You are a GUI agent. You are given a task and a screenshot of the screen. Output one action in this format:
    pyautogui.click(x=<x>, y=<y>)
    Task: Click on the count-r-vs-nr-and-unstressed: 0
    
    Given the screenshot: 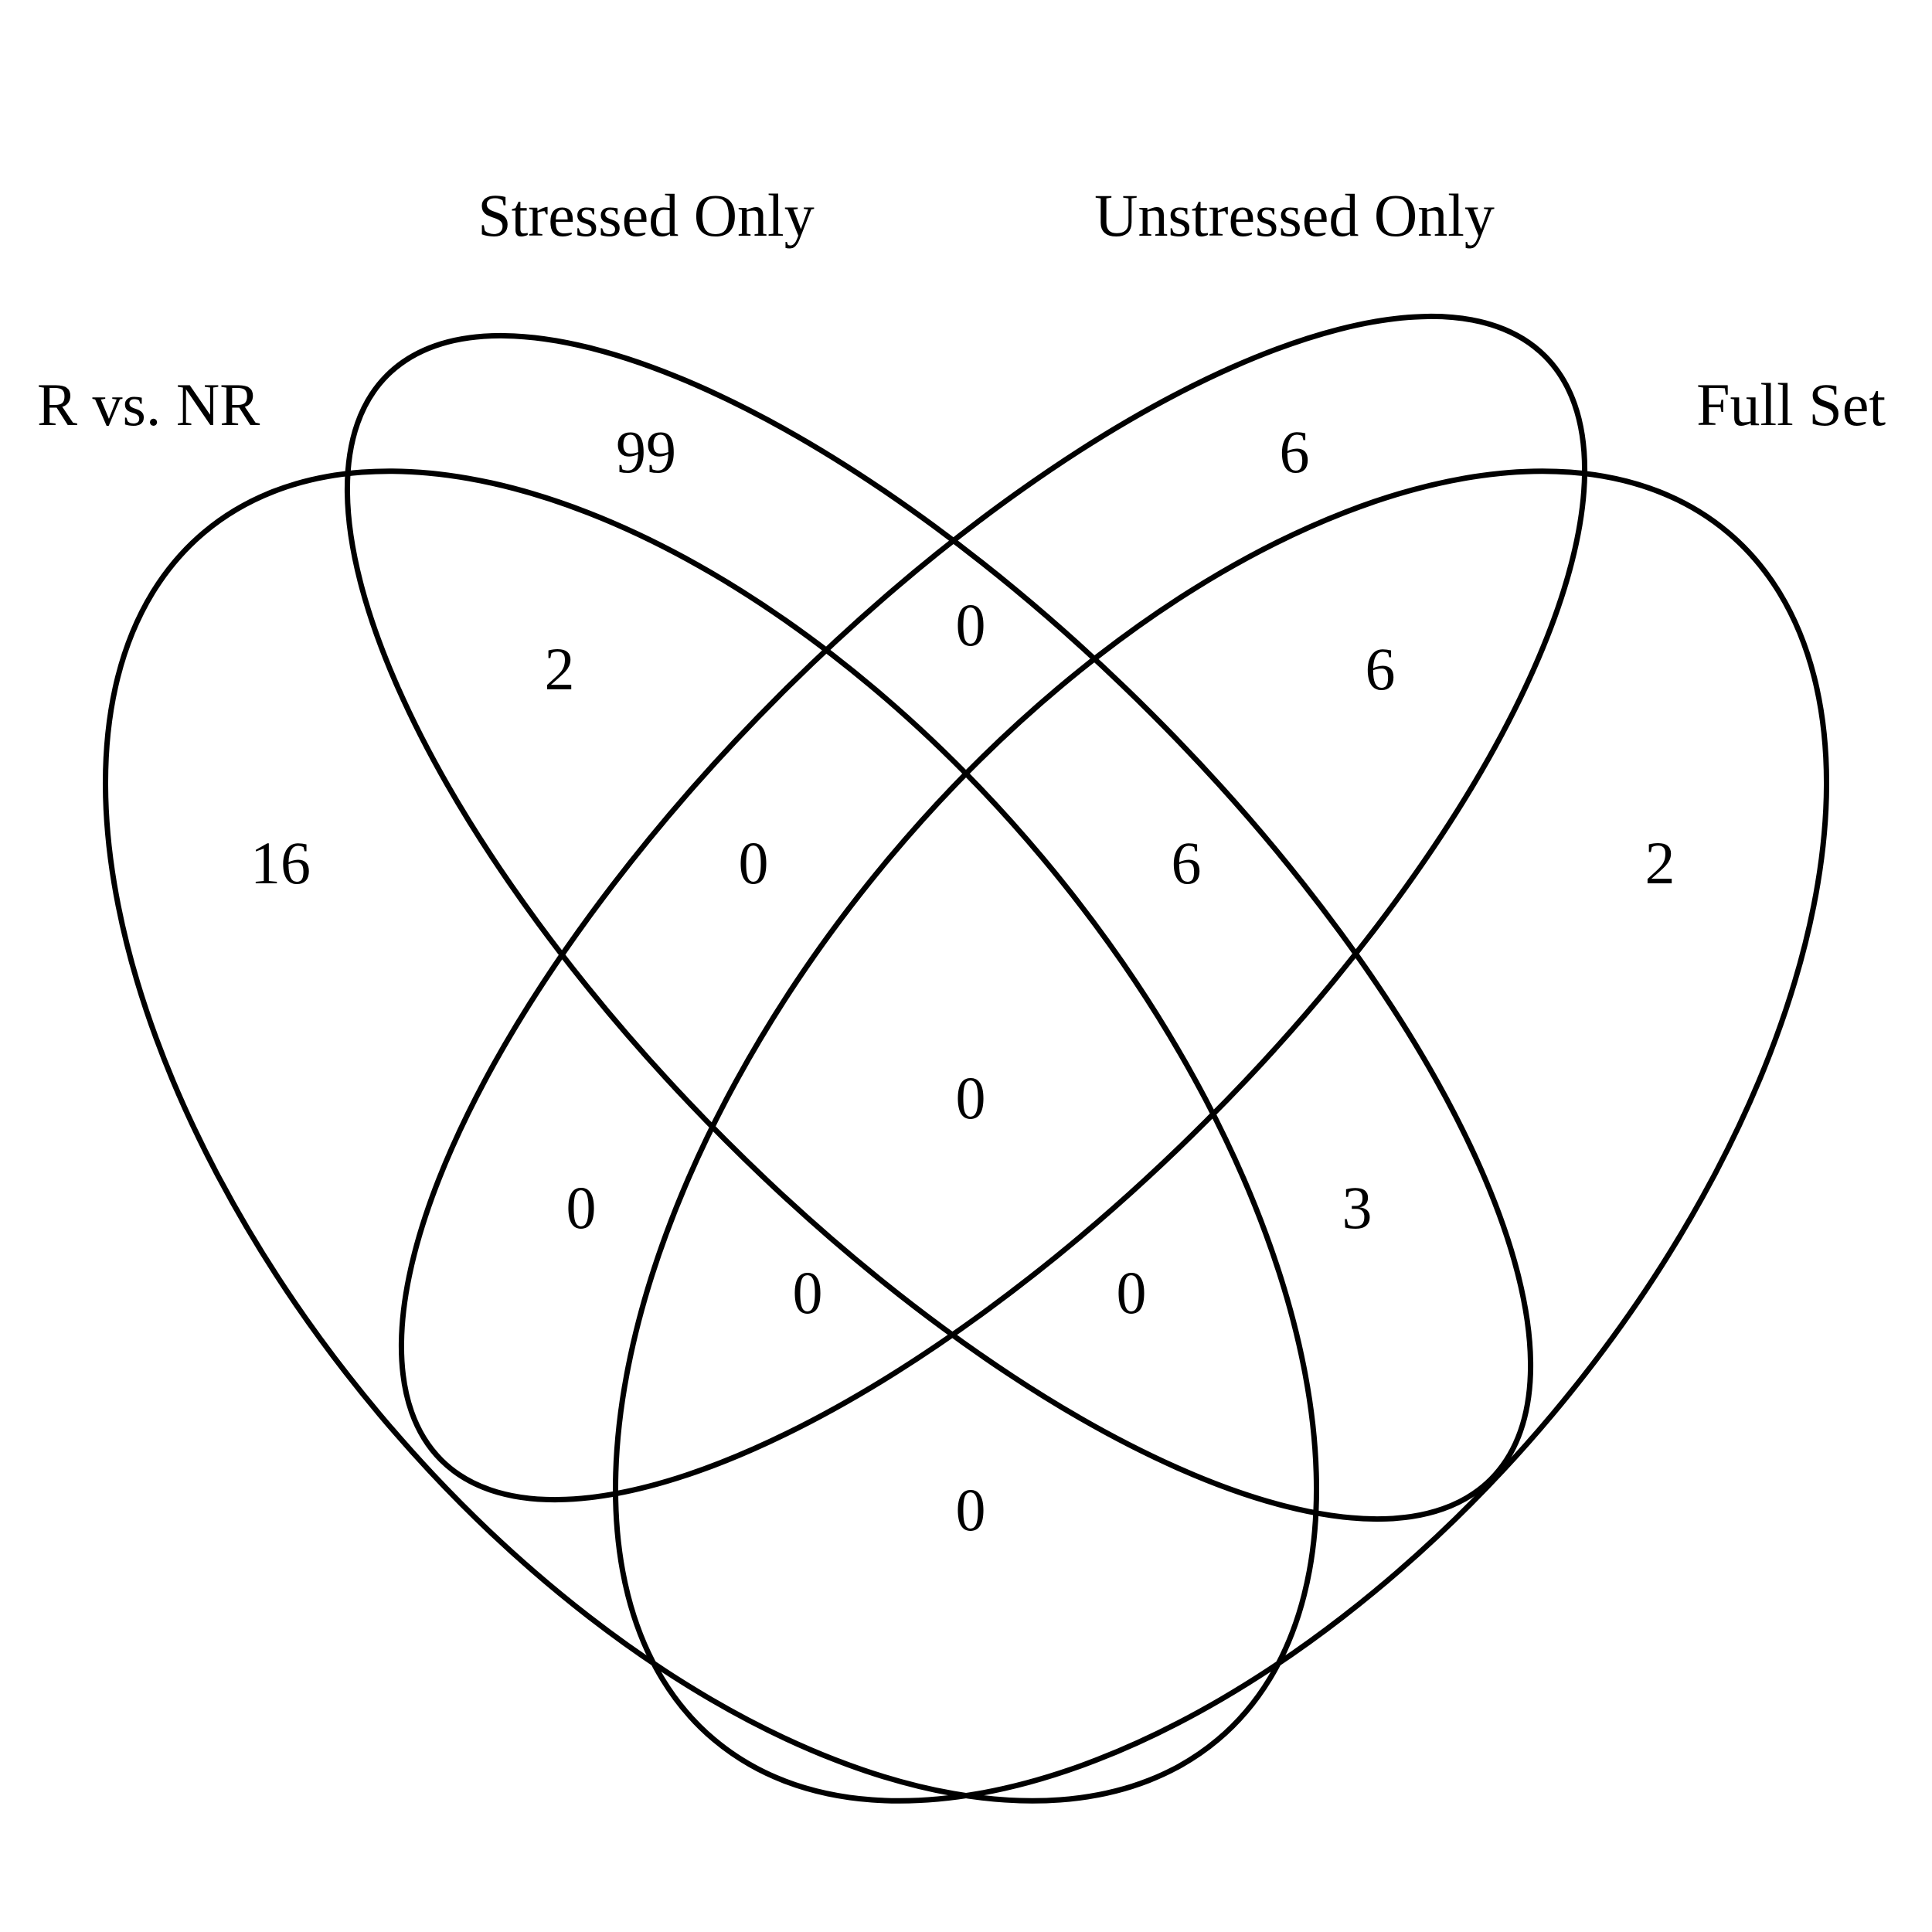 What is the action you would take?
    pyautogui.click(x=581, y=1207)
    